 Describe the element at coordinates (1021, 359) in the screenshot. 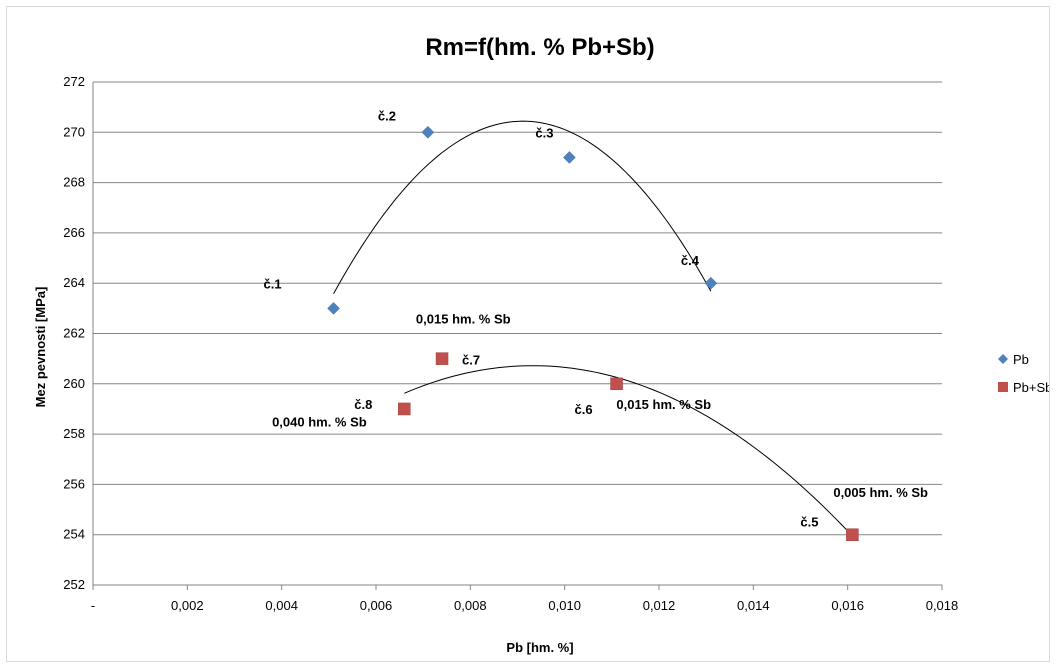

I see `legend-label: Pb` at that location.